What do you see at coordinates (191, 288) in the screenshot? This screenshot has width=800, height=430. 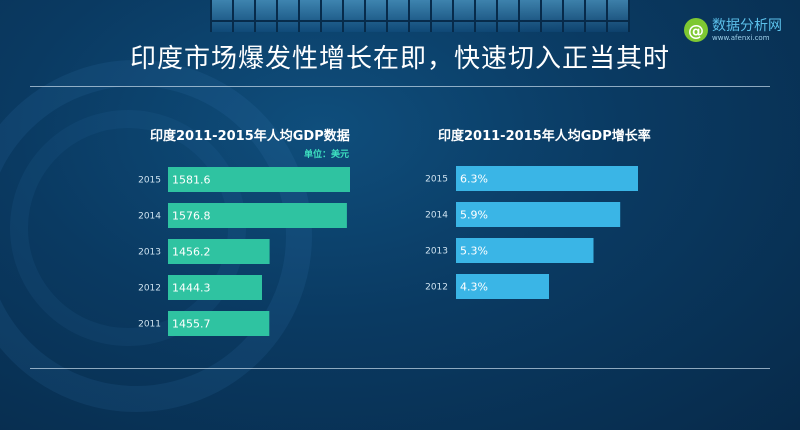 I see `gdp-data-label: 1444.3` at bounding box center [191, 288].